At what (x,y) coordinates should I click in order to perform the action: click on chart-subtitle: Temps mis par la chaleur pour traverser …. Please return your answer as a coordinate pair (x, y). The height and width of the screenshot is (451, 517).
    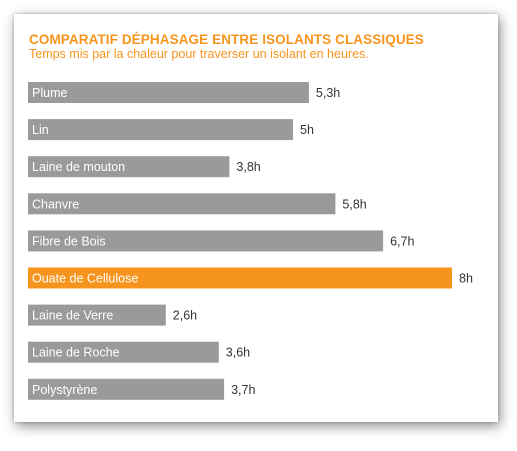
    Looking at the image, I should click on (199, 54).